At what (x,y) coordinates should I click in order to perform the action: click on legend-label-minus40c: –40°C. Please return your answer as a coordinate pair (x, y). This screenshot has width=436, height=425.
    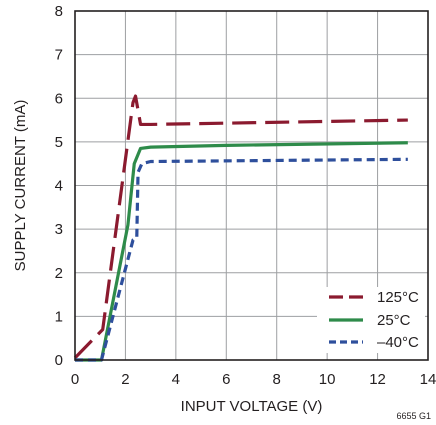
    Looking at the image, I should click on (398, 342).